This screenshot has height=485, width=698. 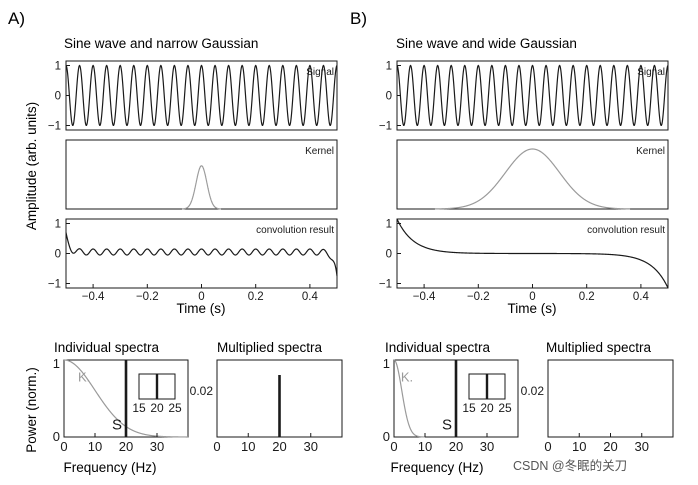 I want to click on s1-ind-ytick-label: 1, so click(x=386, y=363).